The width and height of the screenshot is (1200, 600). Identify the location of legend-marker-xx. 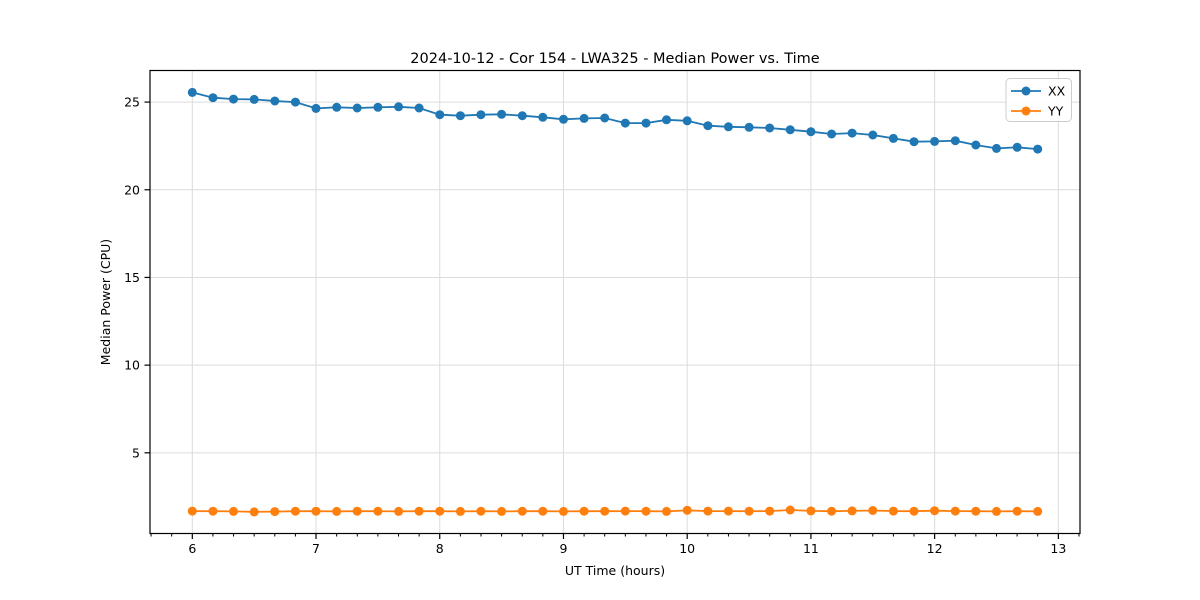
(1026, 91).